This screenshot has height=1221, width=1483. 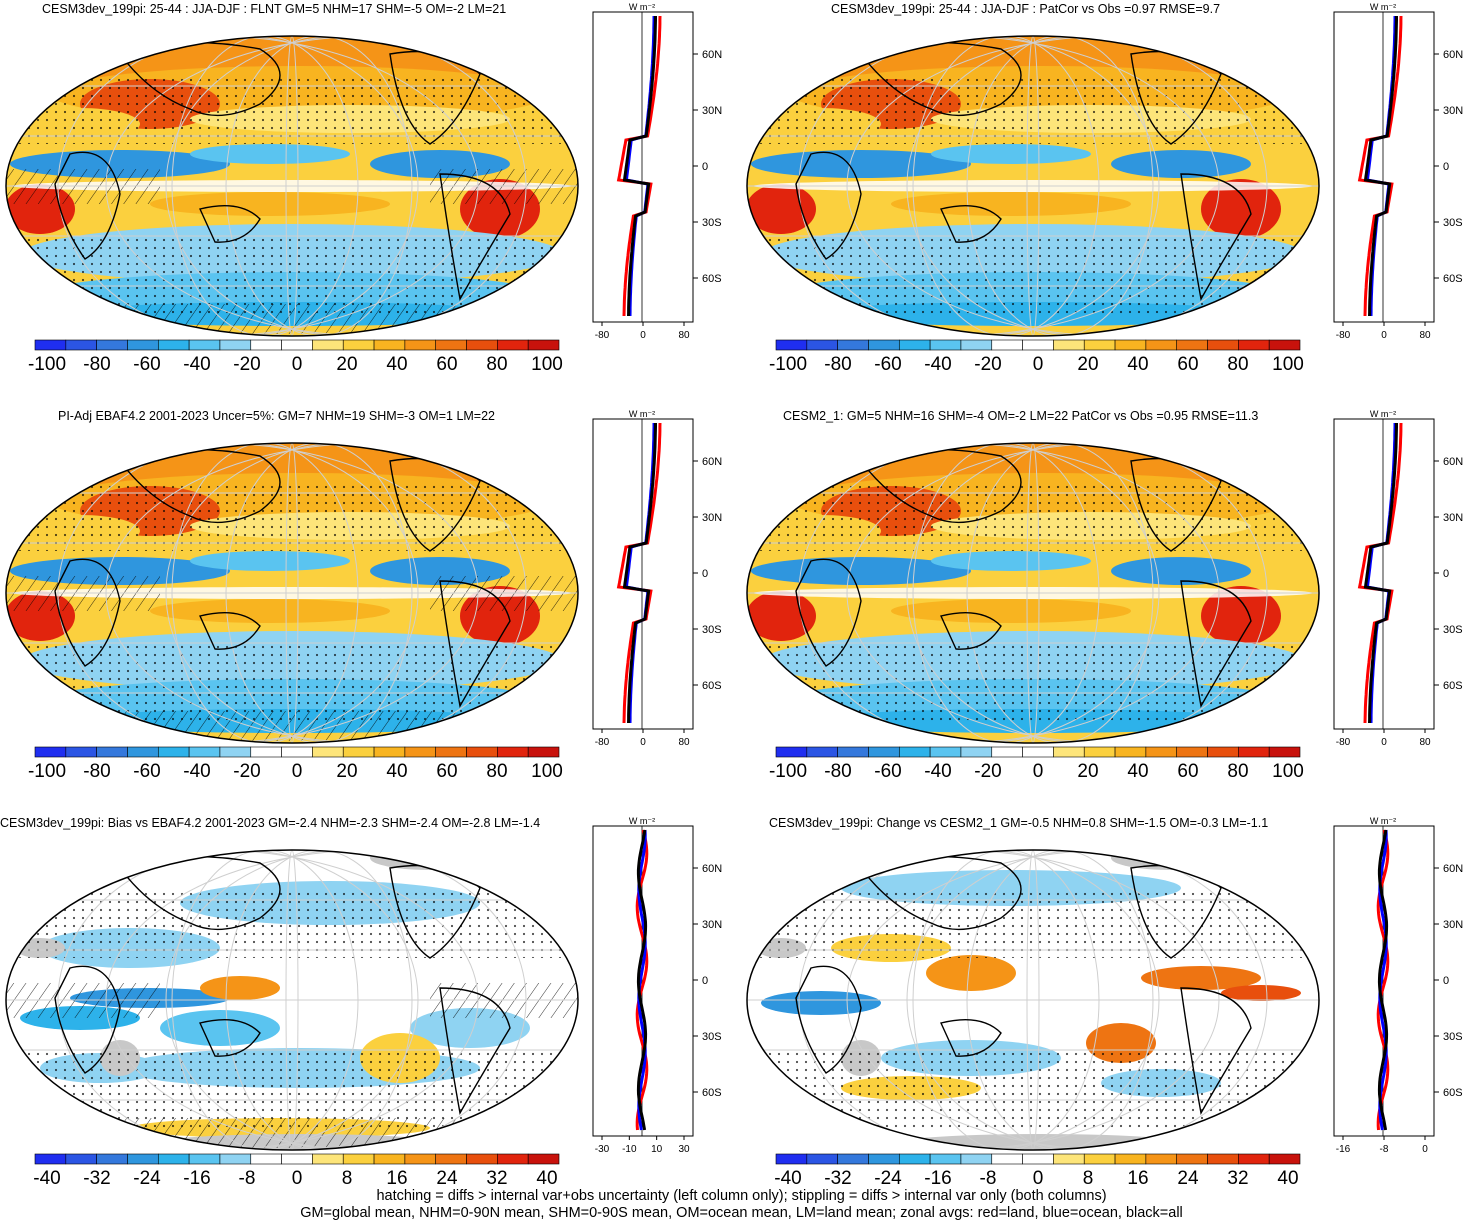 I want to click on colorbar, so click(x=297, y=345).